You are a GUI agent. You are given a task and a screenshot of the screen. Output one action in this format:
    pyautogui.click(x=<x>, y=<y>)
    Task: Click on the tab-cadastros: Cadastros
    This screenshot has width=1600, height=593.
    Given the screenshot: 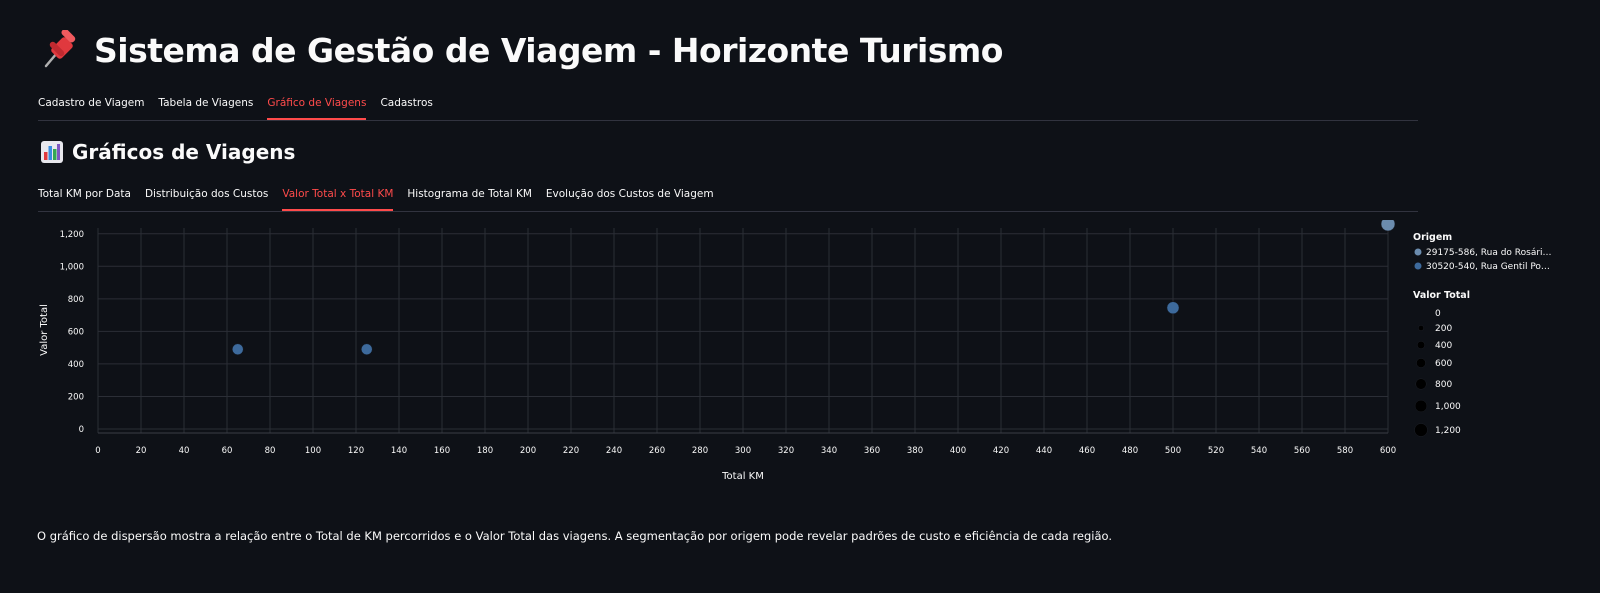 What is the action you would take?
    pyautogui.click(x=406, y=103)
    